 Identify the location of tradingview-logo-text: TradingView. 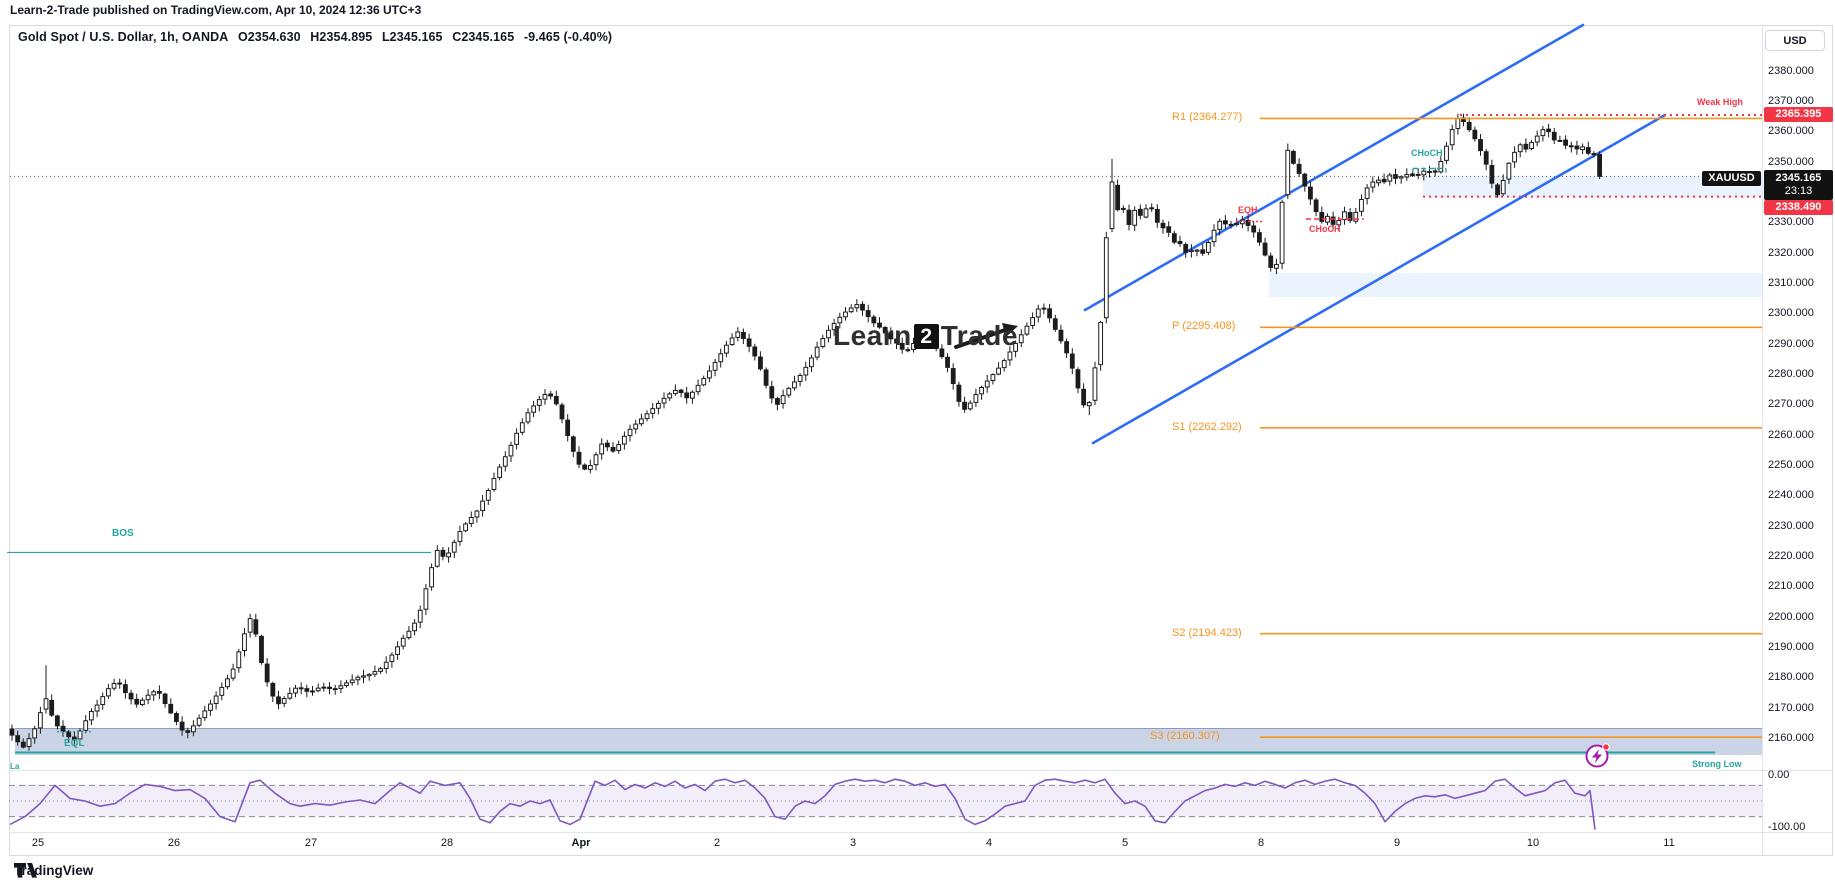
(54, 870).